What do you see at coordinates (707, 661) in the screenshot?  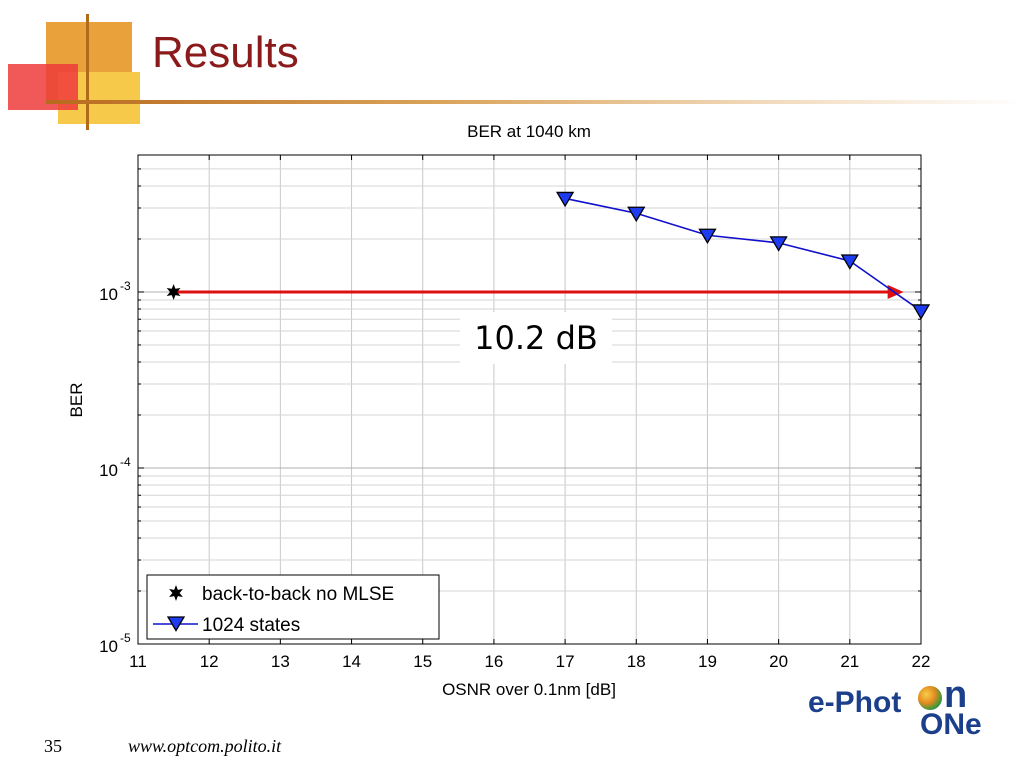 I see `x-tick-label: 19` at bounding box center [707, 661].